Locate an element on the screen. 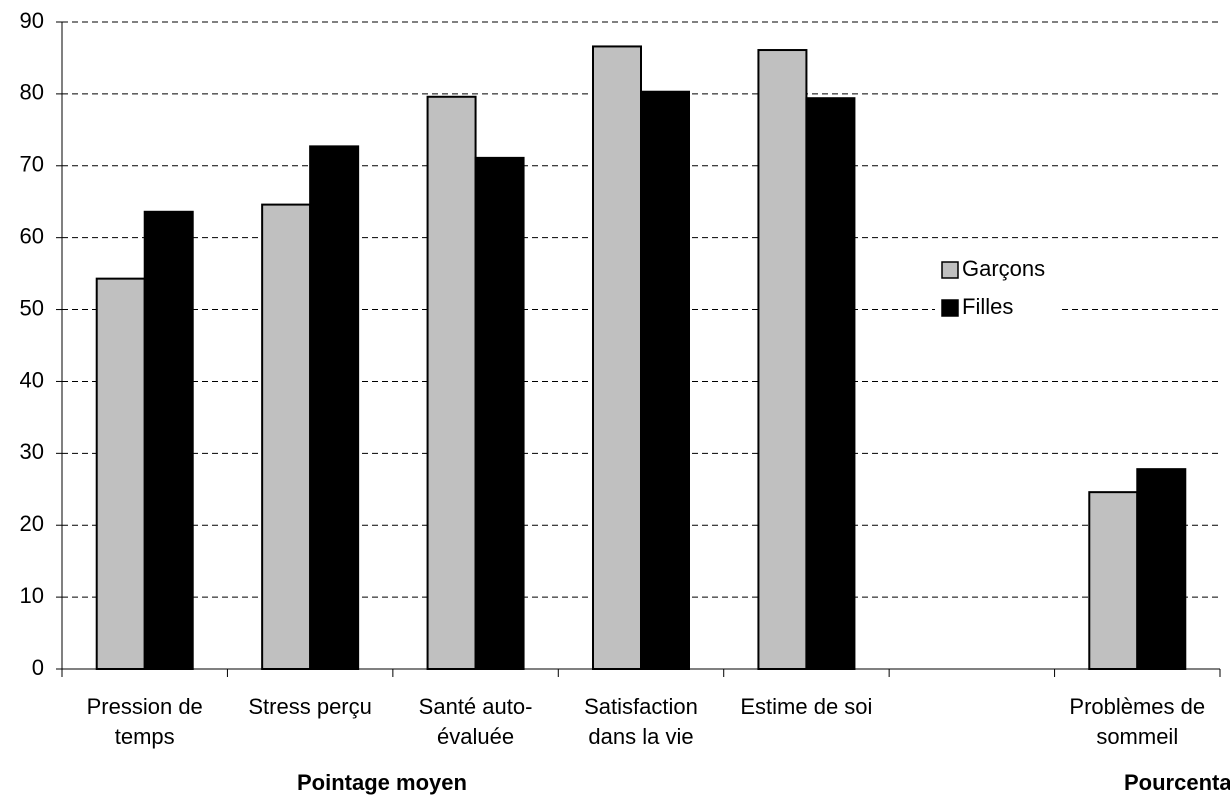 The image size is (1230, 799). x-tick-label: Santé auto-évaluée is located at coordinates (475, 721).